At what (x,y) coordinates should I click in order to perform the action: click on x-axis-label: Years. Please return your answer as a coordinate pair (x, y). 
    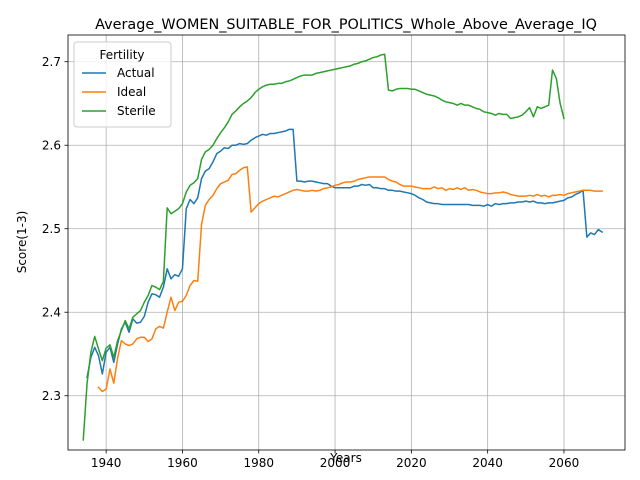
    Looking at the image, I should click on (345, 458).